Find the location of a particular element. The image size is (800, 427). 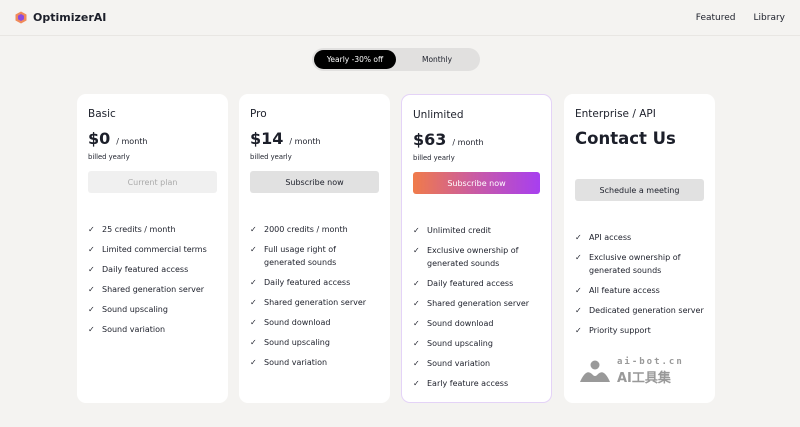

feature-text: 25 credits / month is located at coordinates (139, 229).